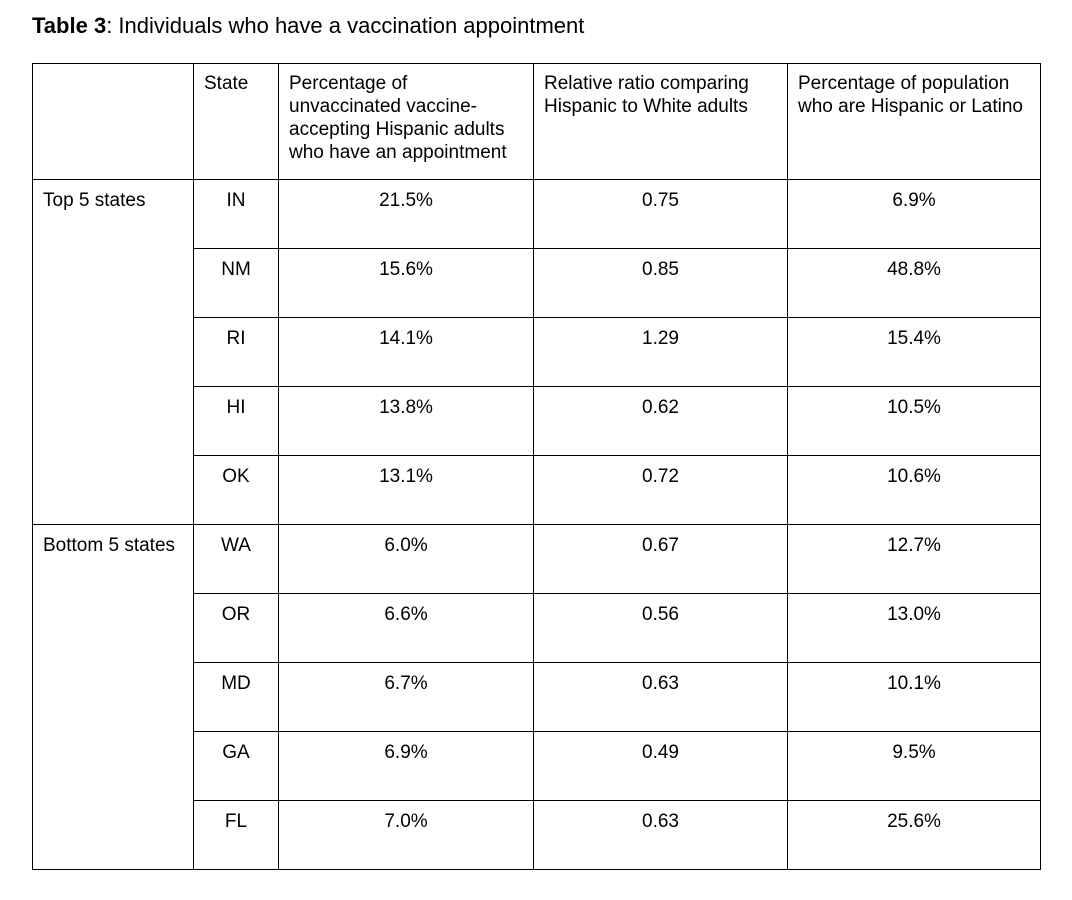  Describe the element at coordinates (914, 559) in the screenshot. I see `pct-hispanic-cell: 12.7%` at that location.